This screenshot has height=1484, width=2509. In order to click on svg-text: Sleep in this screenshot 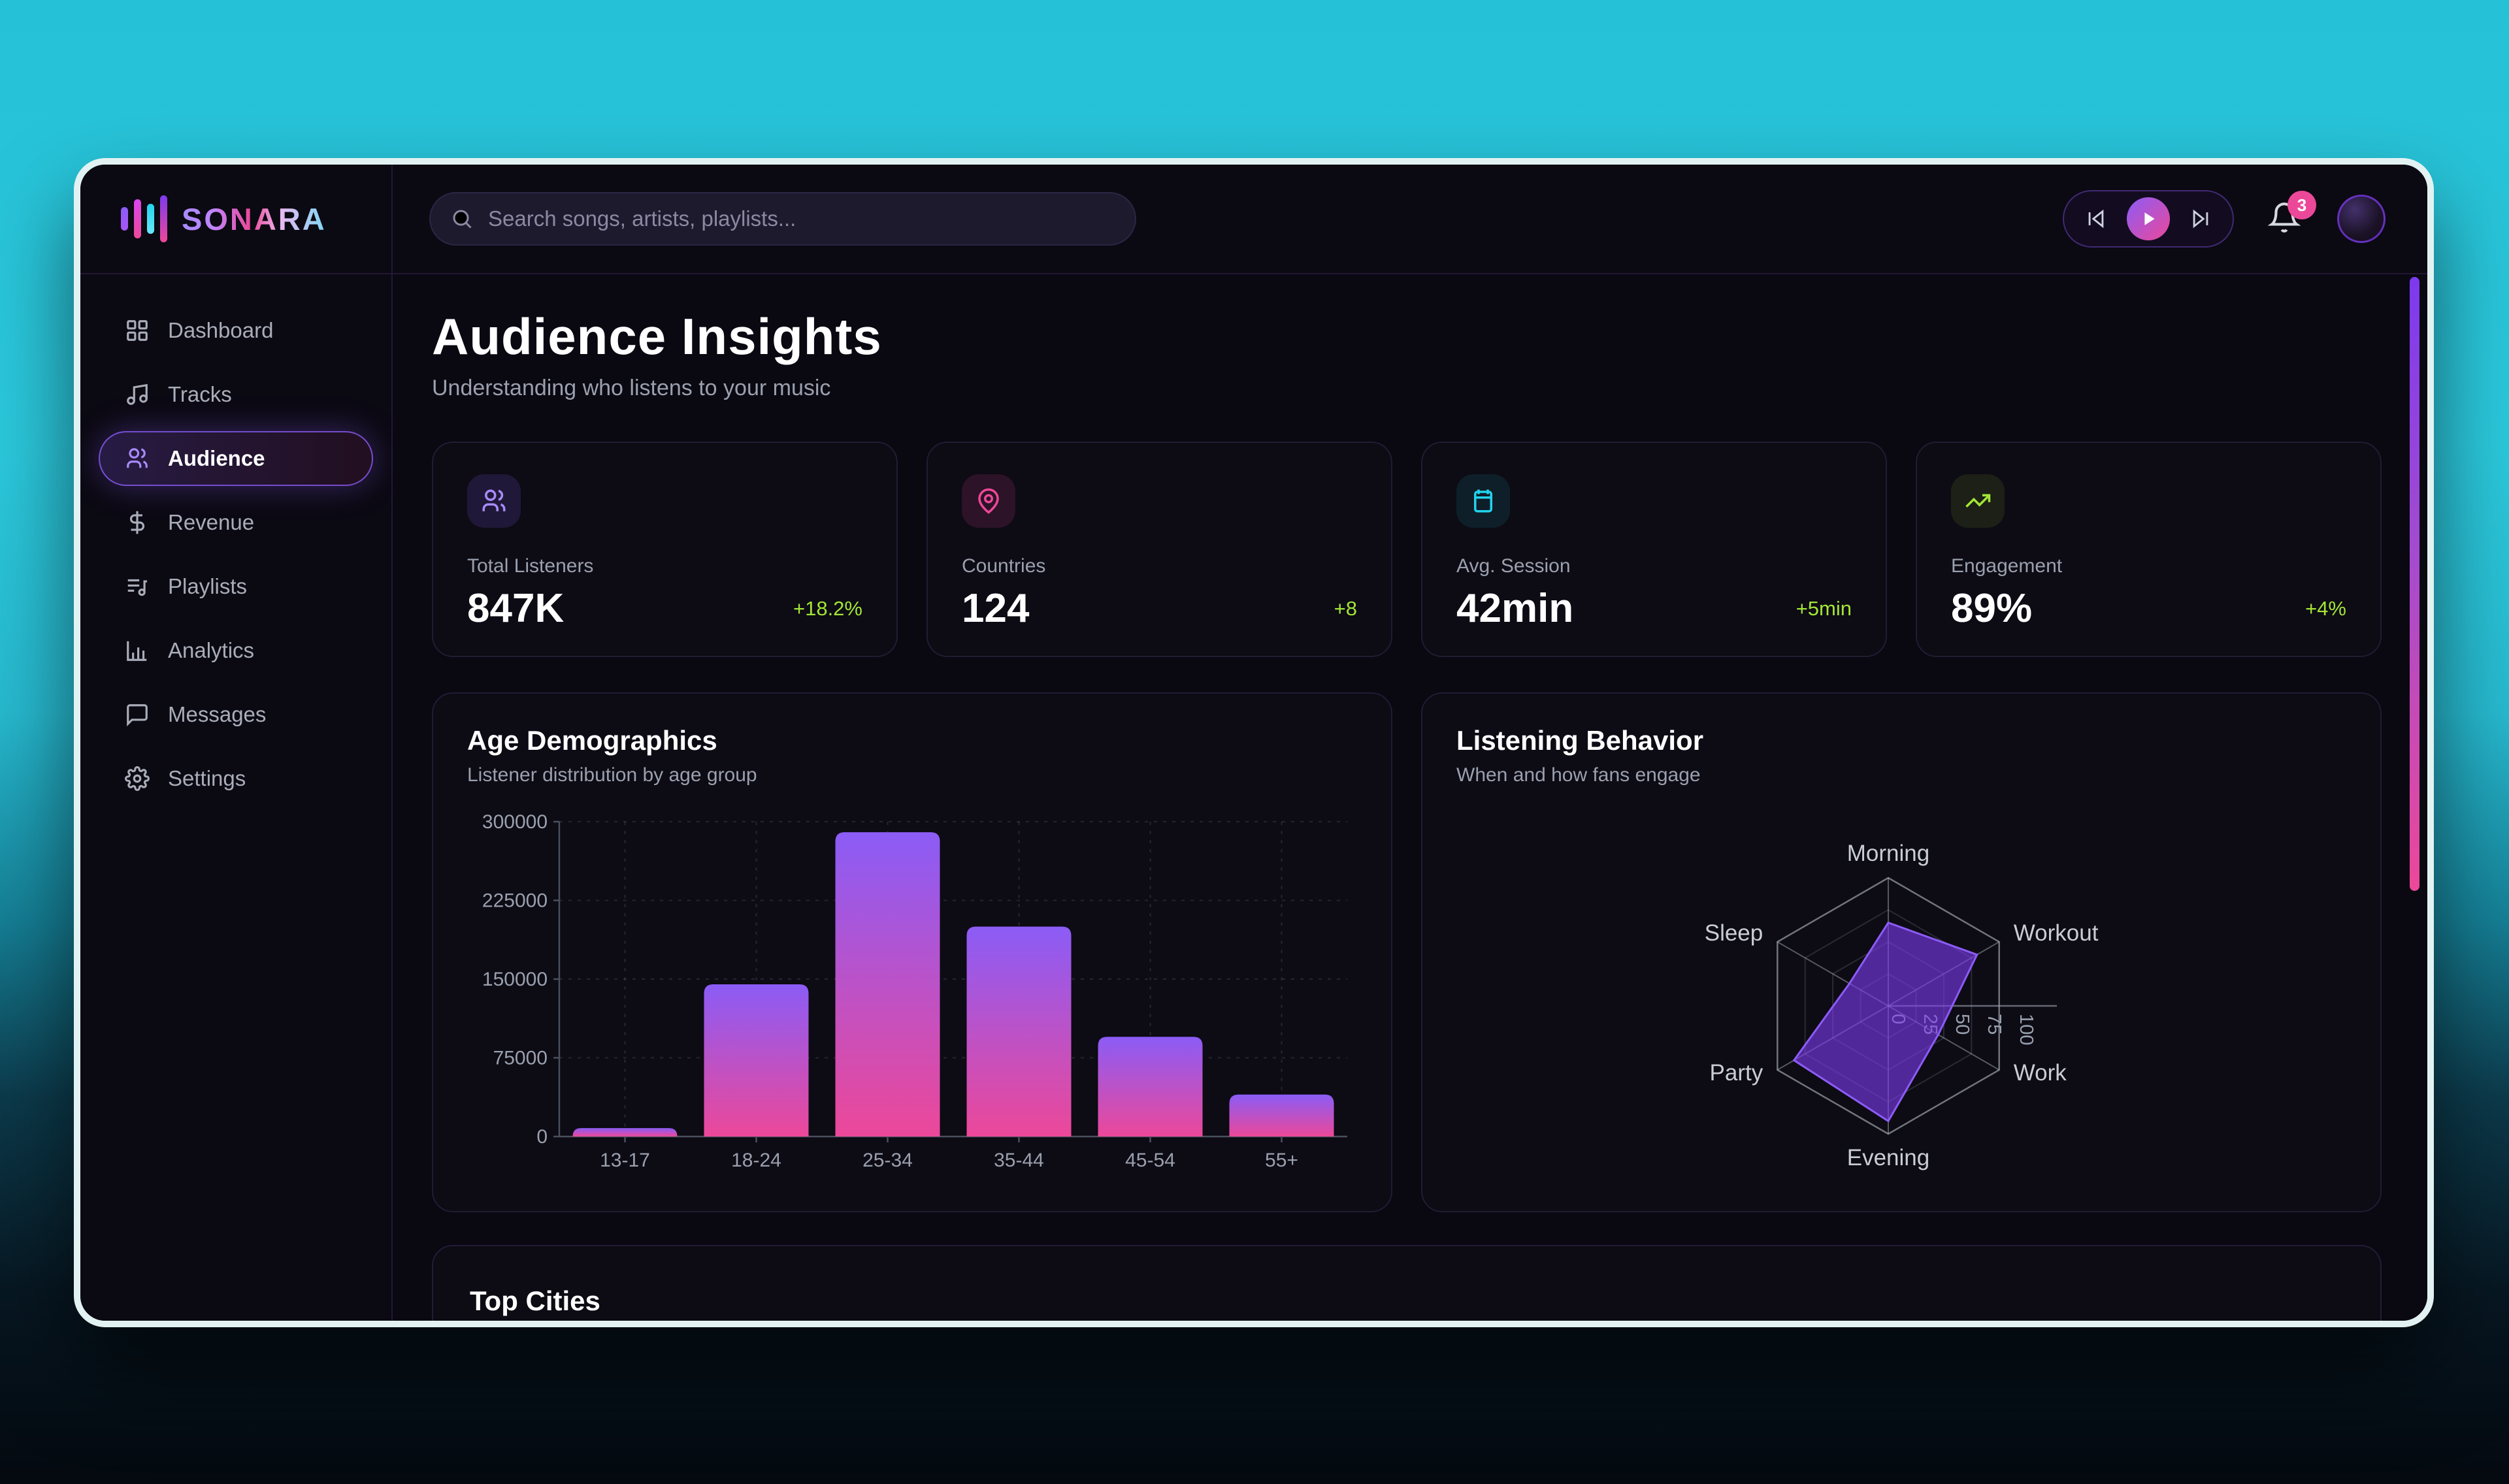, I will do `click(1734, 933)`.